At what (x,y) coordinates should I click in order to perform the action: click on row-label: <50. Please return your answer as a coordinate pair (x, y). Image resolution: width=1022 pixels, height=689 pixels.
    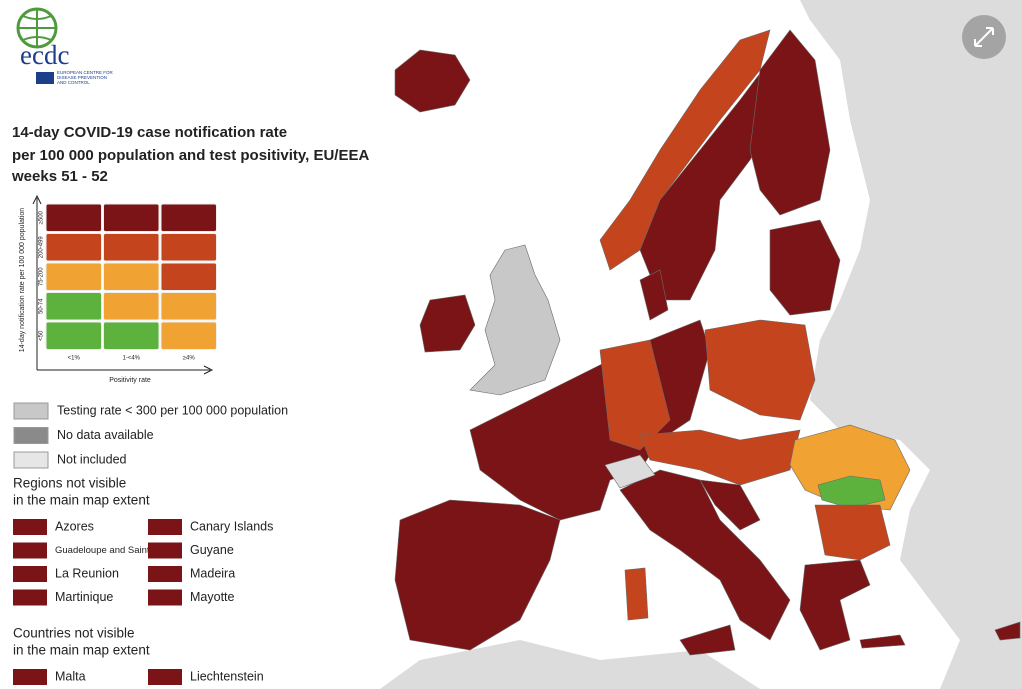
    Looking at the image, I should click on (42, 335).